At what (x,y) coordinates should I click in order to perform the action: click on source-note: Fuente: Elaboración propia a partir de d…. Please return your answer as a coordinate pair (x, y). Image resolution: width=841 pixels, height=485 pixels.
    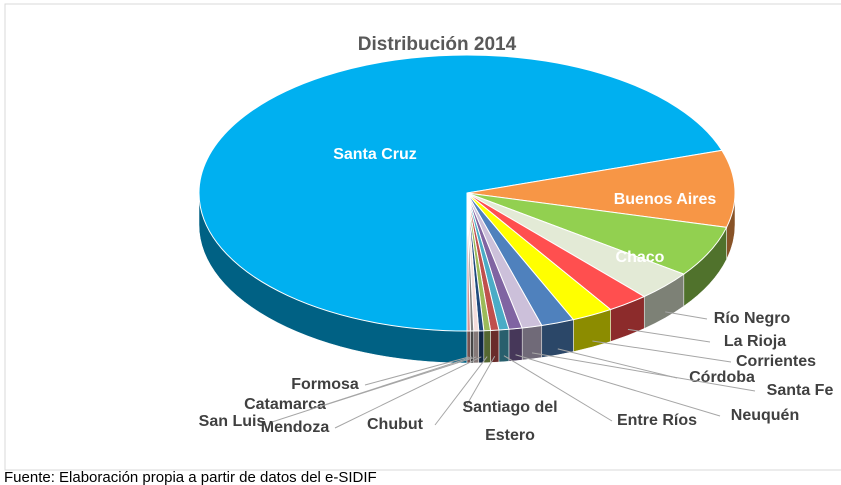
    Looking at the image, I should click on (190, 477).